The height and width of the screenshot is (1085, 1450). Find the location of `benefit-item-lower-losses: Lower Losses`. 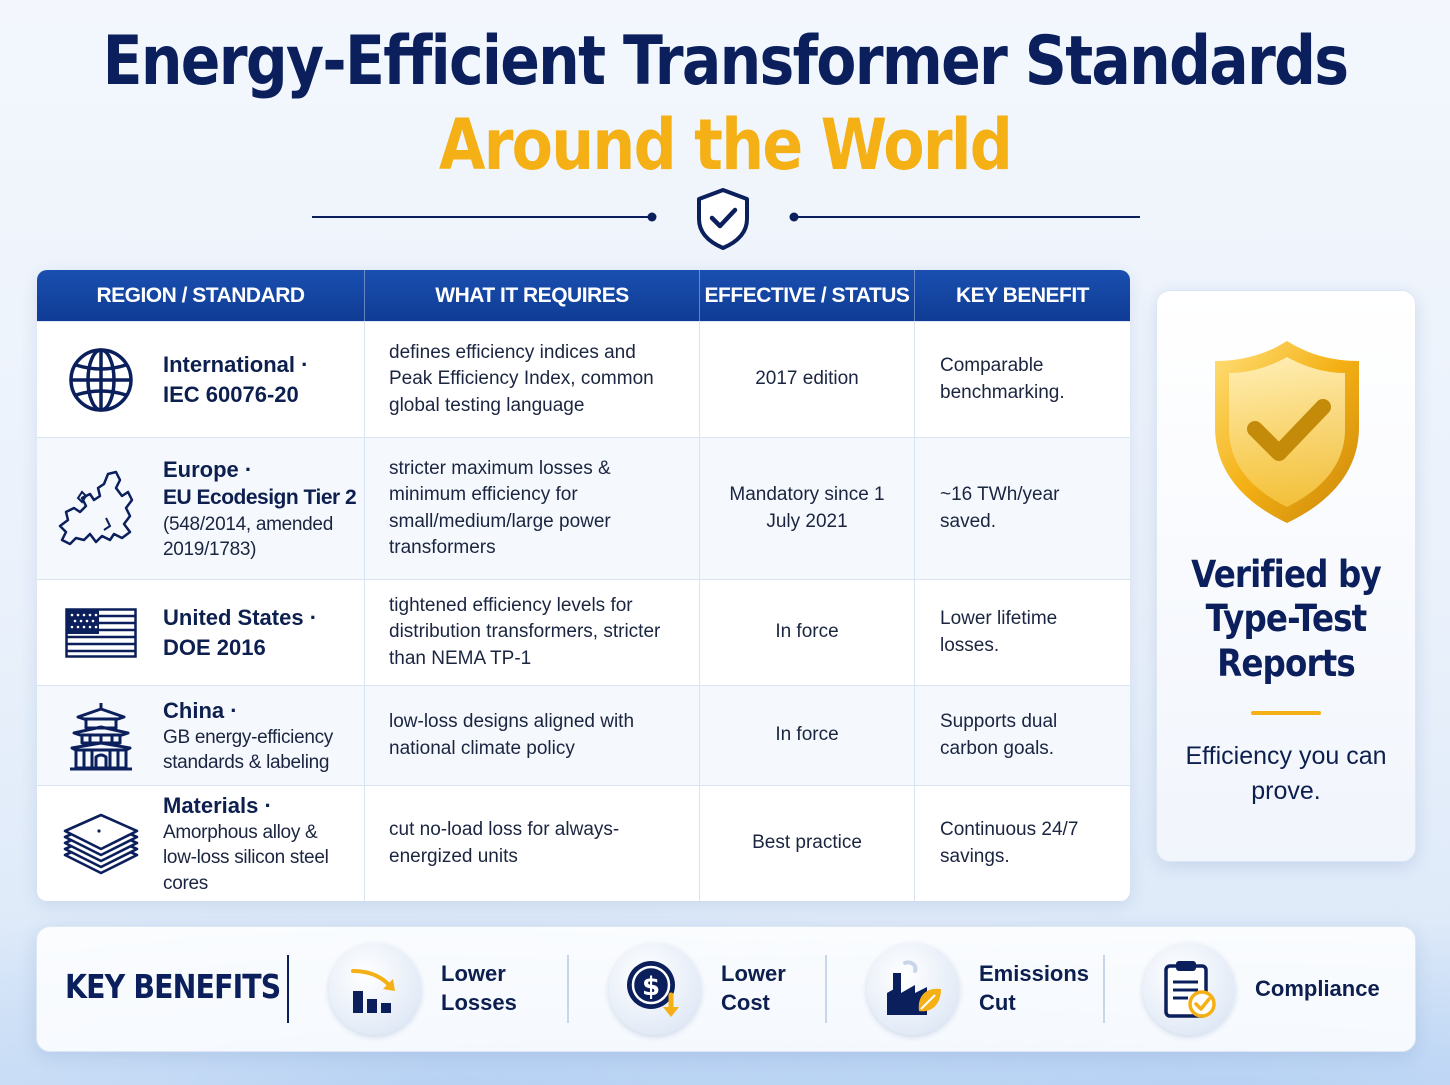

benefit-item-lower-losses: Lower Losses is located at coordinates (430, 989).